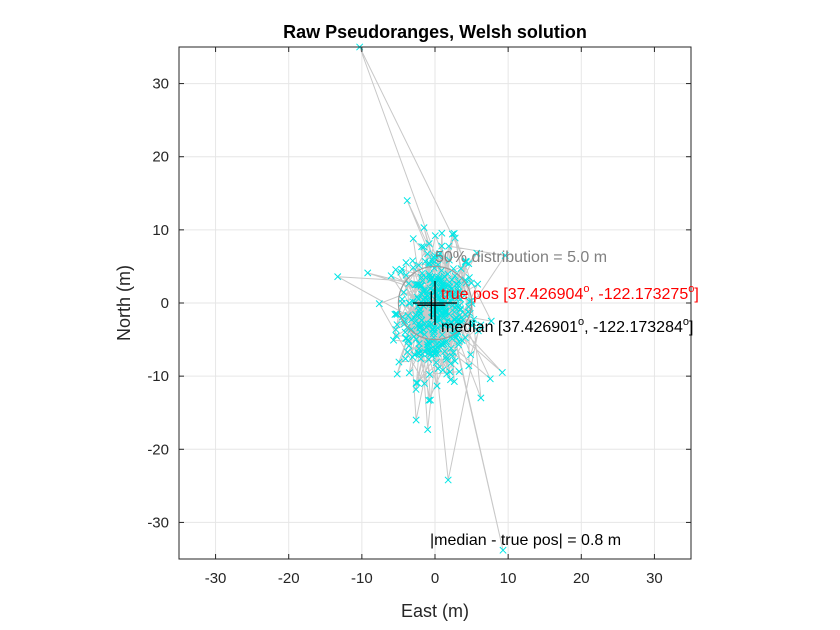 This screenshot has height=630, width=840. Describe the element at coordinates (362, 578) in the screenshot. I see `x-tick-label: -10` at that location.